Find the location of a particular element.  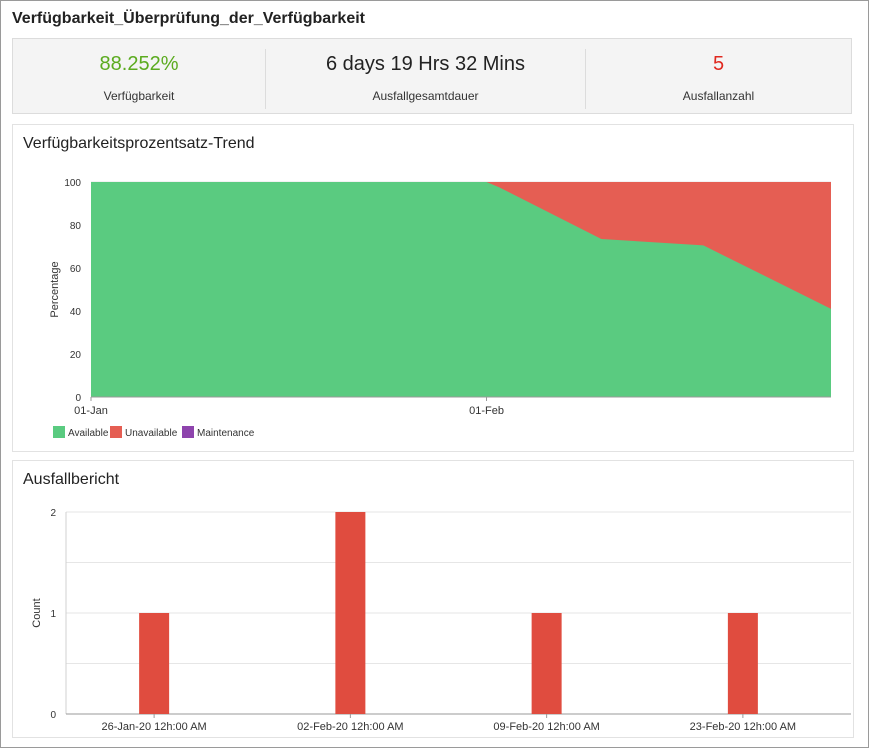

legend-label: Available is located at coordinates (88, 433).